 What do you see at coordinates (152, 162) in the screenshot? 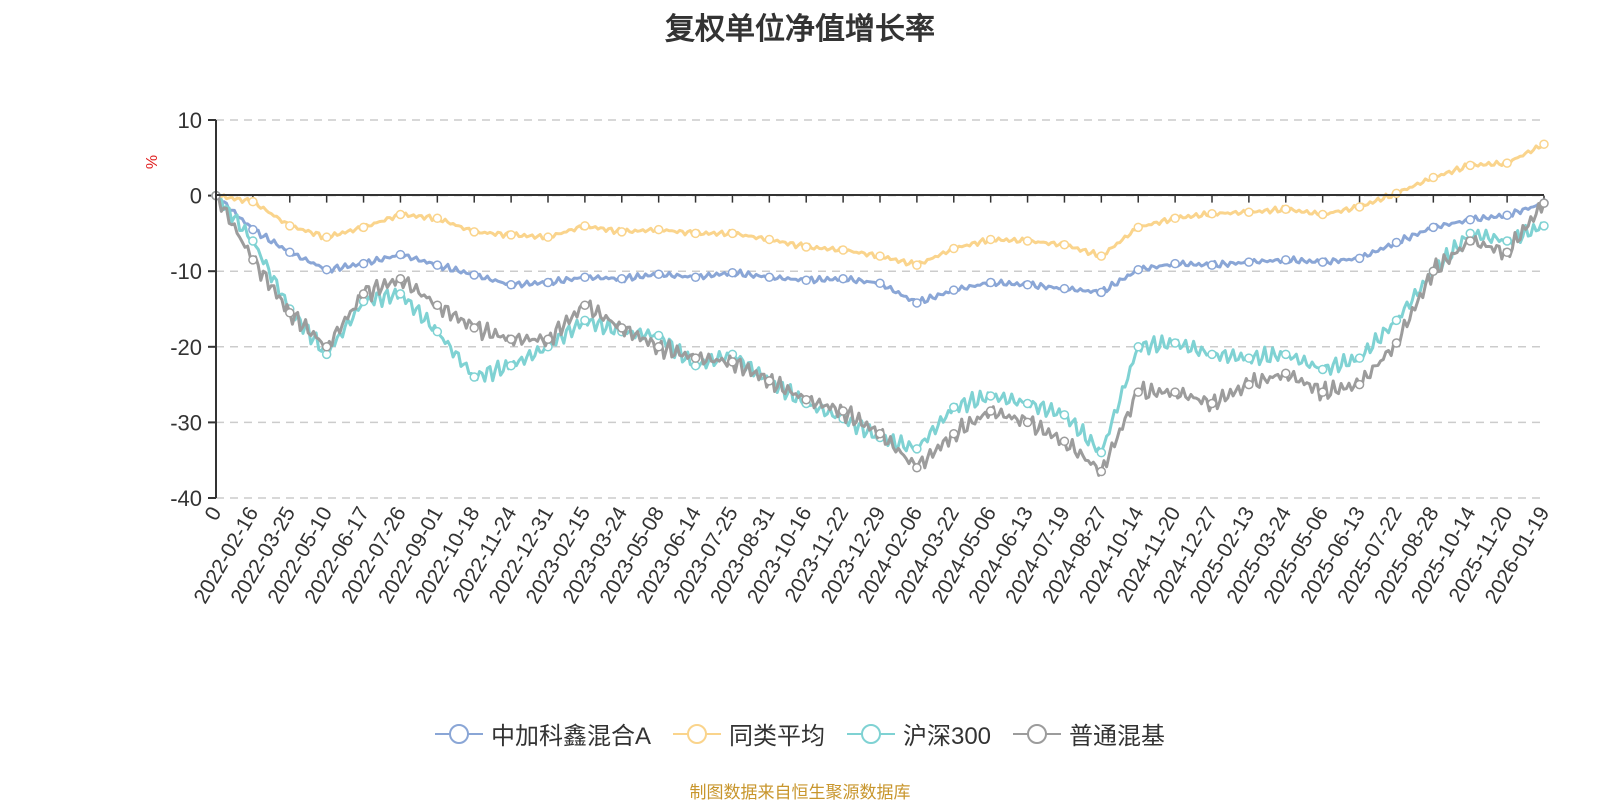
I see `y-axis-unit: %` at bounding box center [152, 162].